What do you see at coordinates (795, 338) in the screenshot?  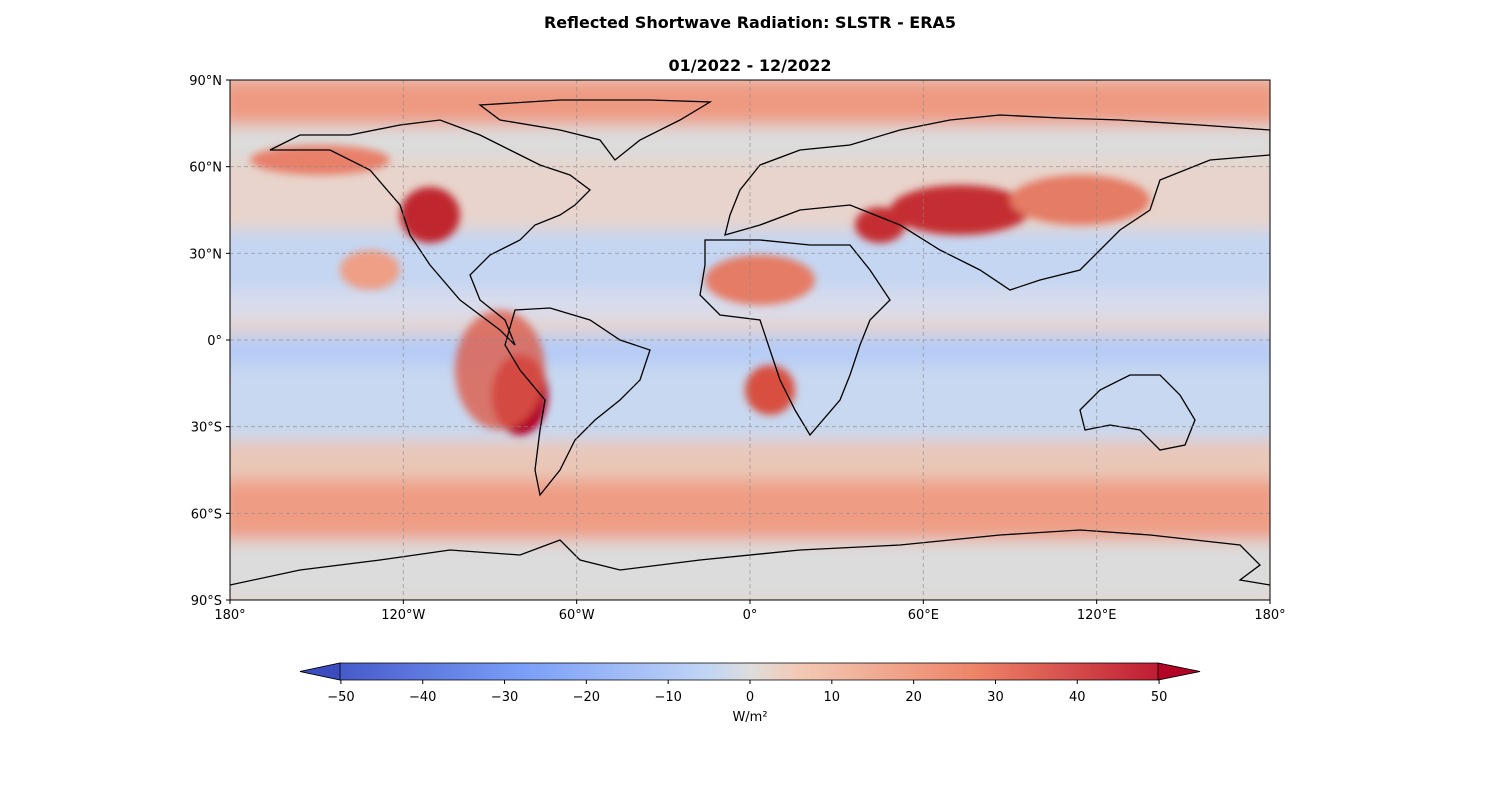 I see `coast-africa` at bounding box center [795, 338].